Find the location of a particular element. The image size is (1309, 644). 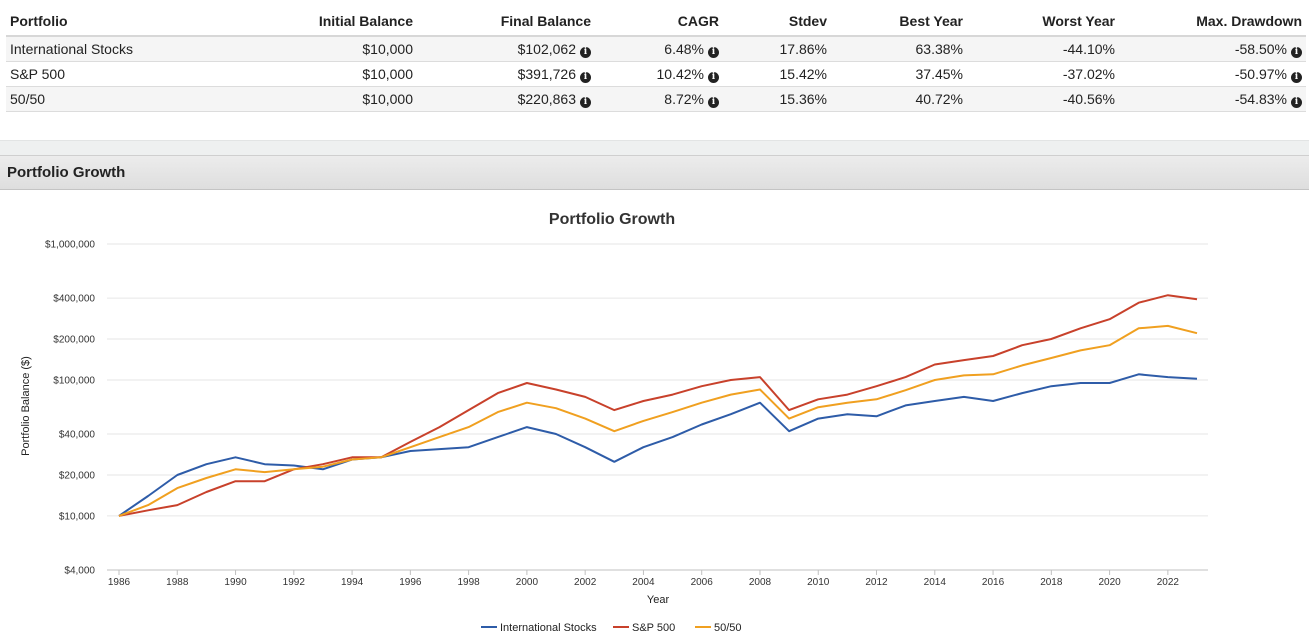

cell-max-drawdown-value: -58.50% is located at coordinates (1260, 48).